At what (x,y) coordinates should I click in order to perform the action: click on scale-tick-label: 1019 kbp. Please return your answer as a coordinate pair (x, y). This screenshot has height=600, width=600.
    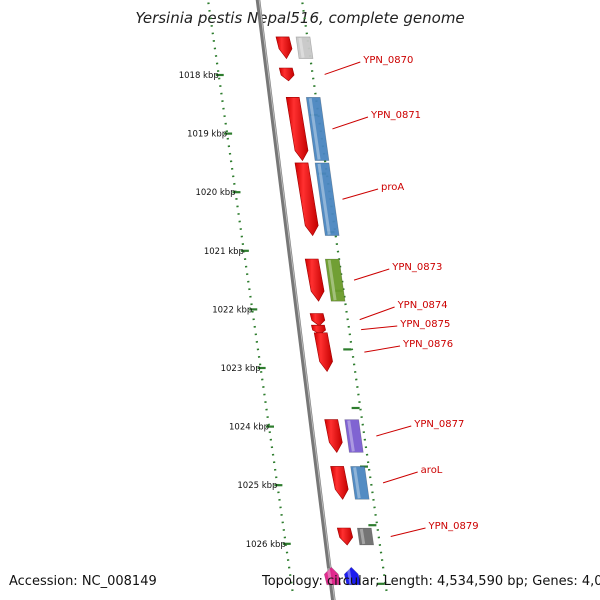
    Looking at the image, I should click on (207, 135).